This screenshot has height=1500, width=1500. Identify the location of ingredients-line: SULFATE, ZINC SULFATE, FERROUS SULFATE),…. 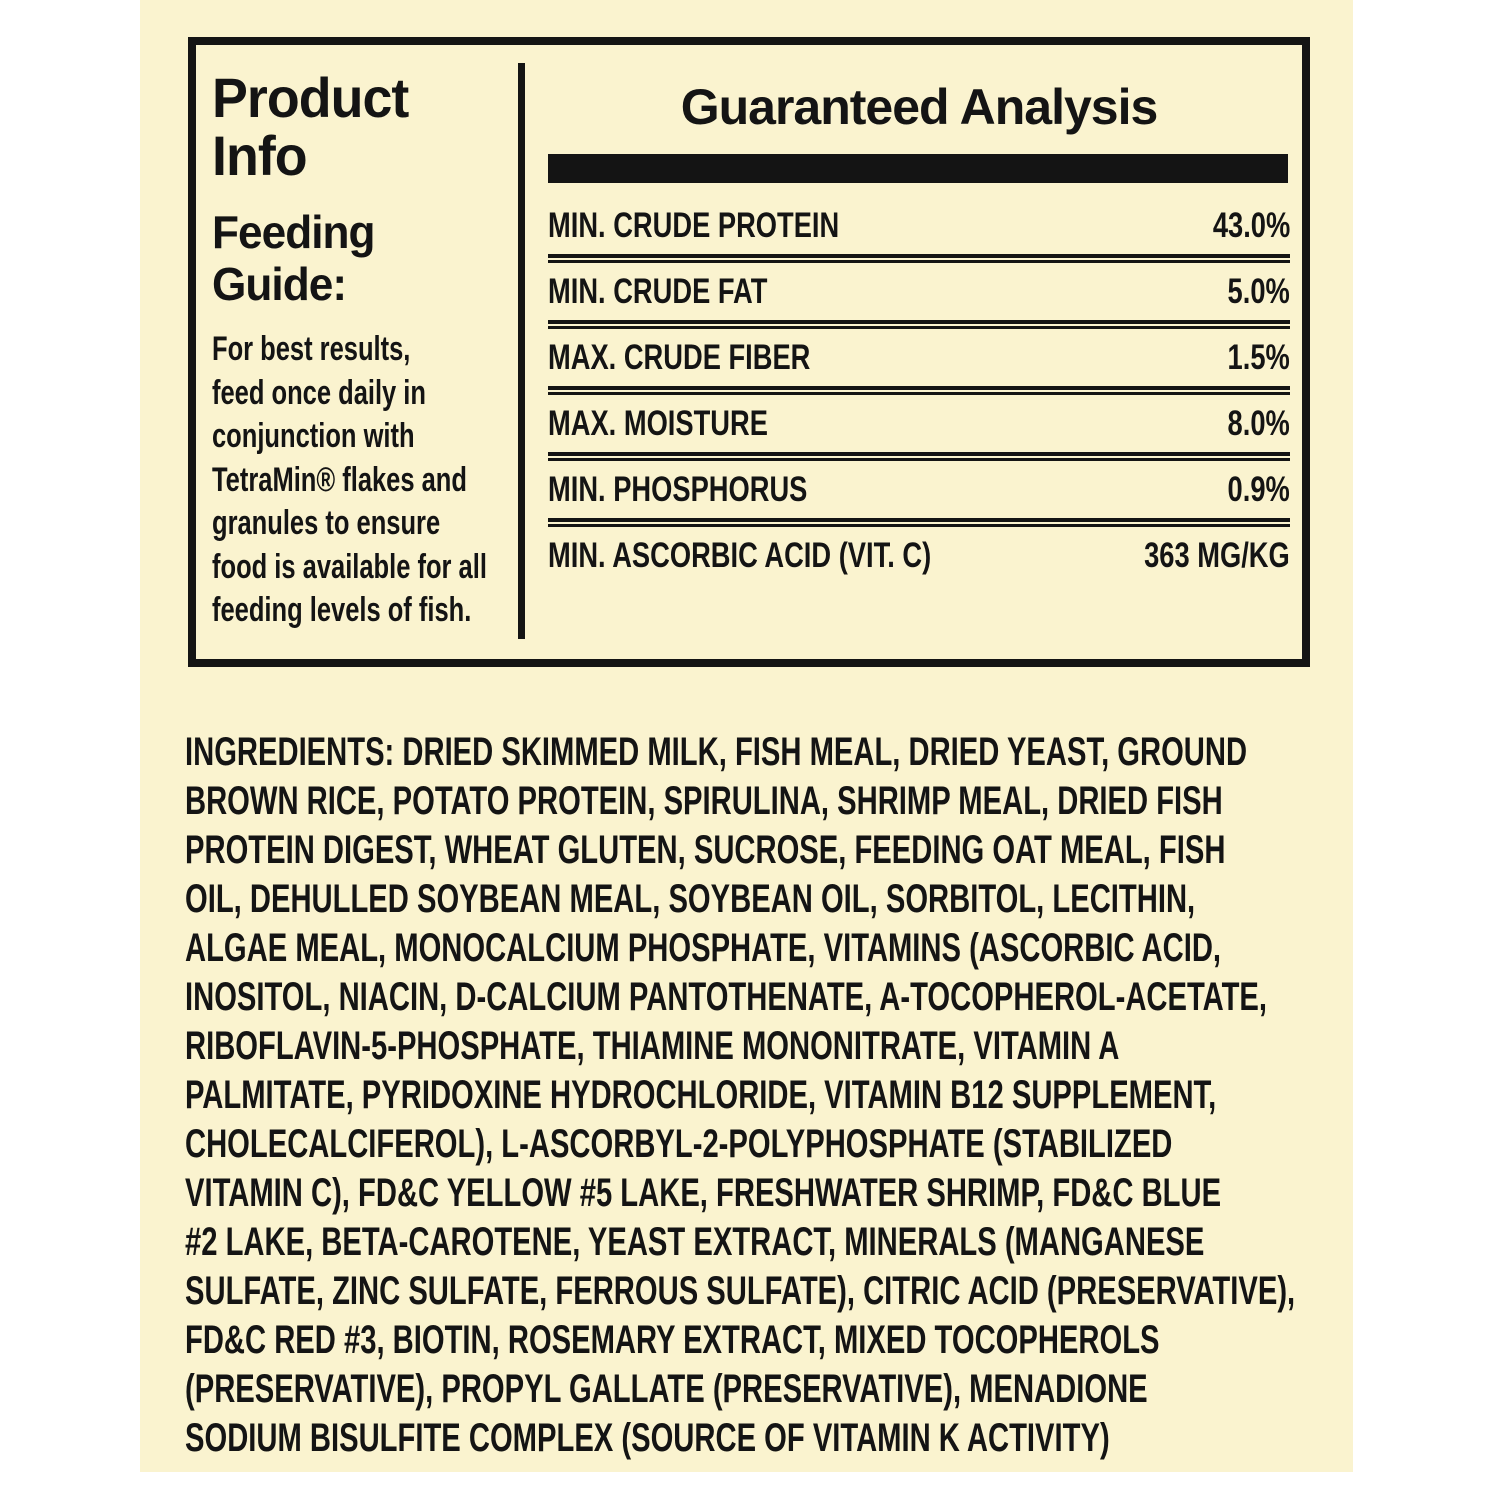
(740, 1291).